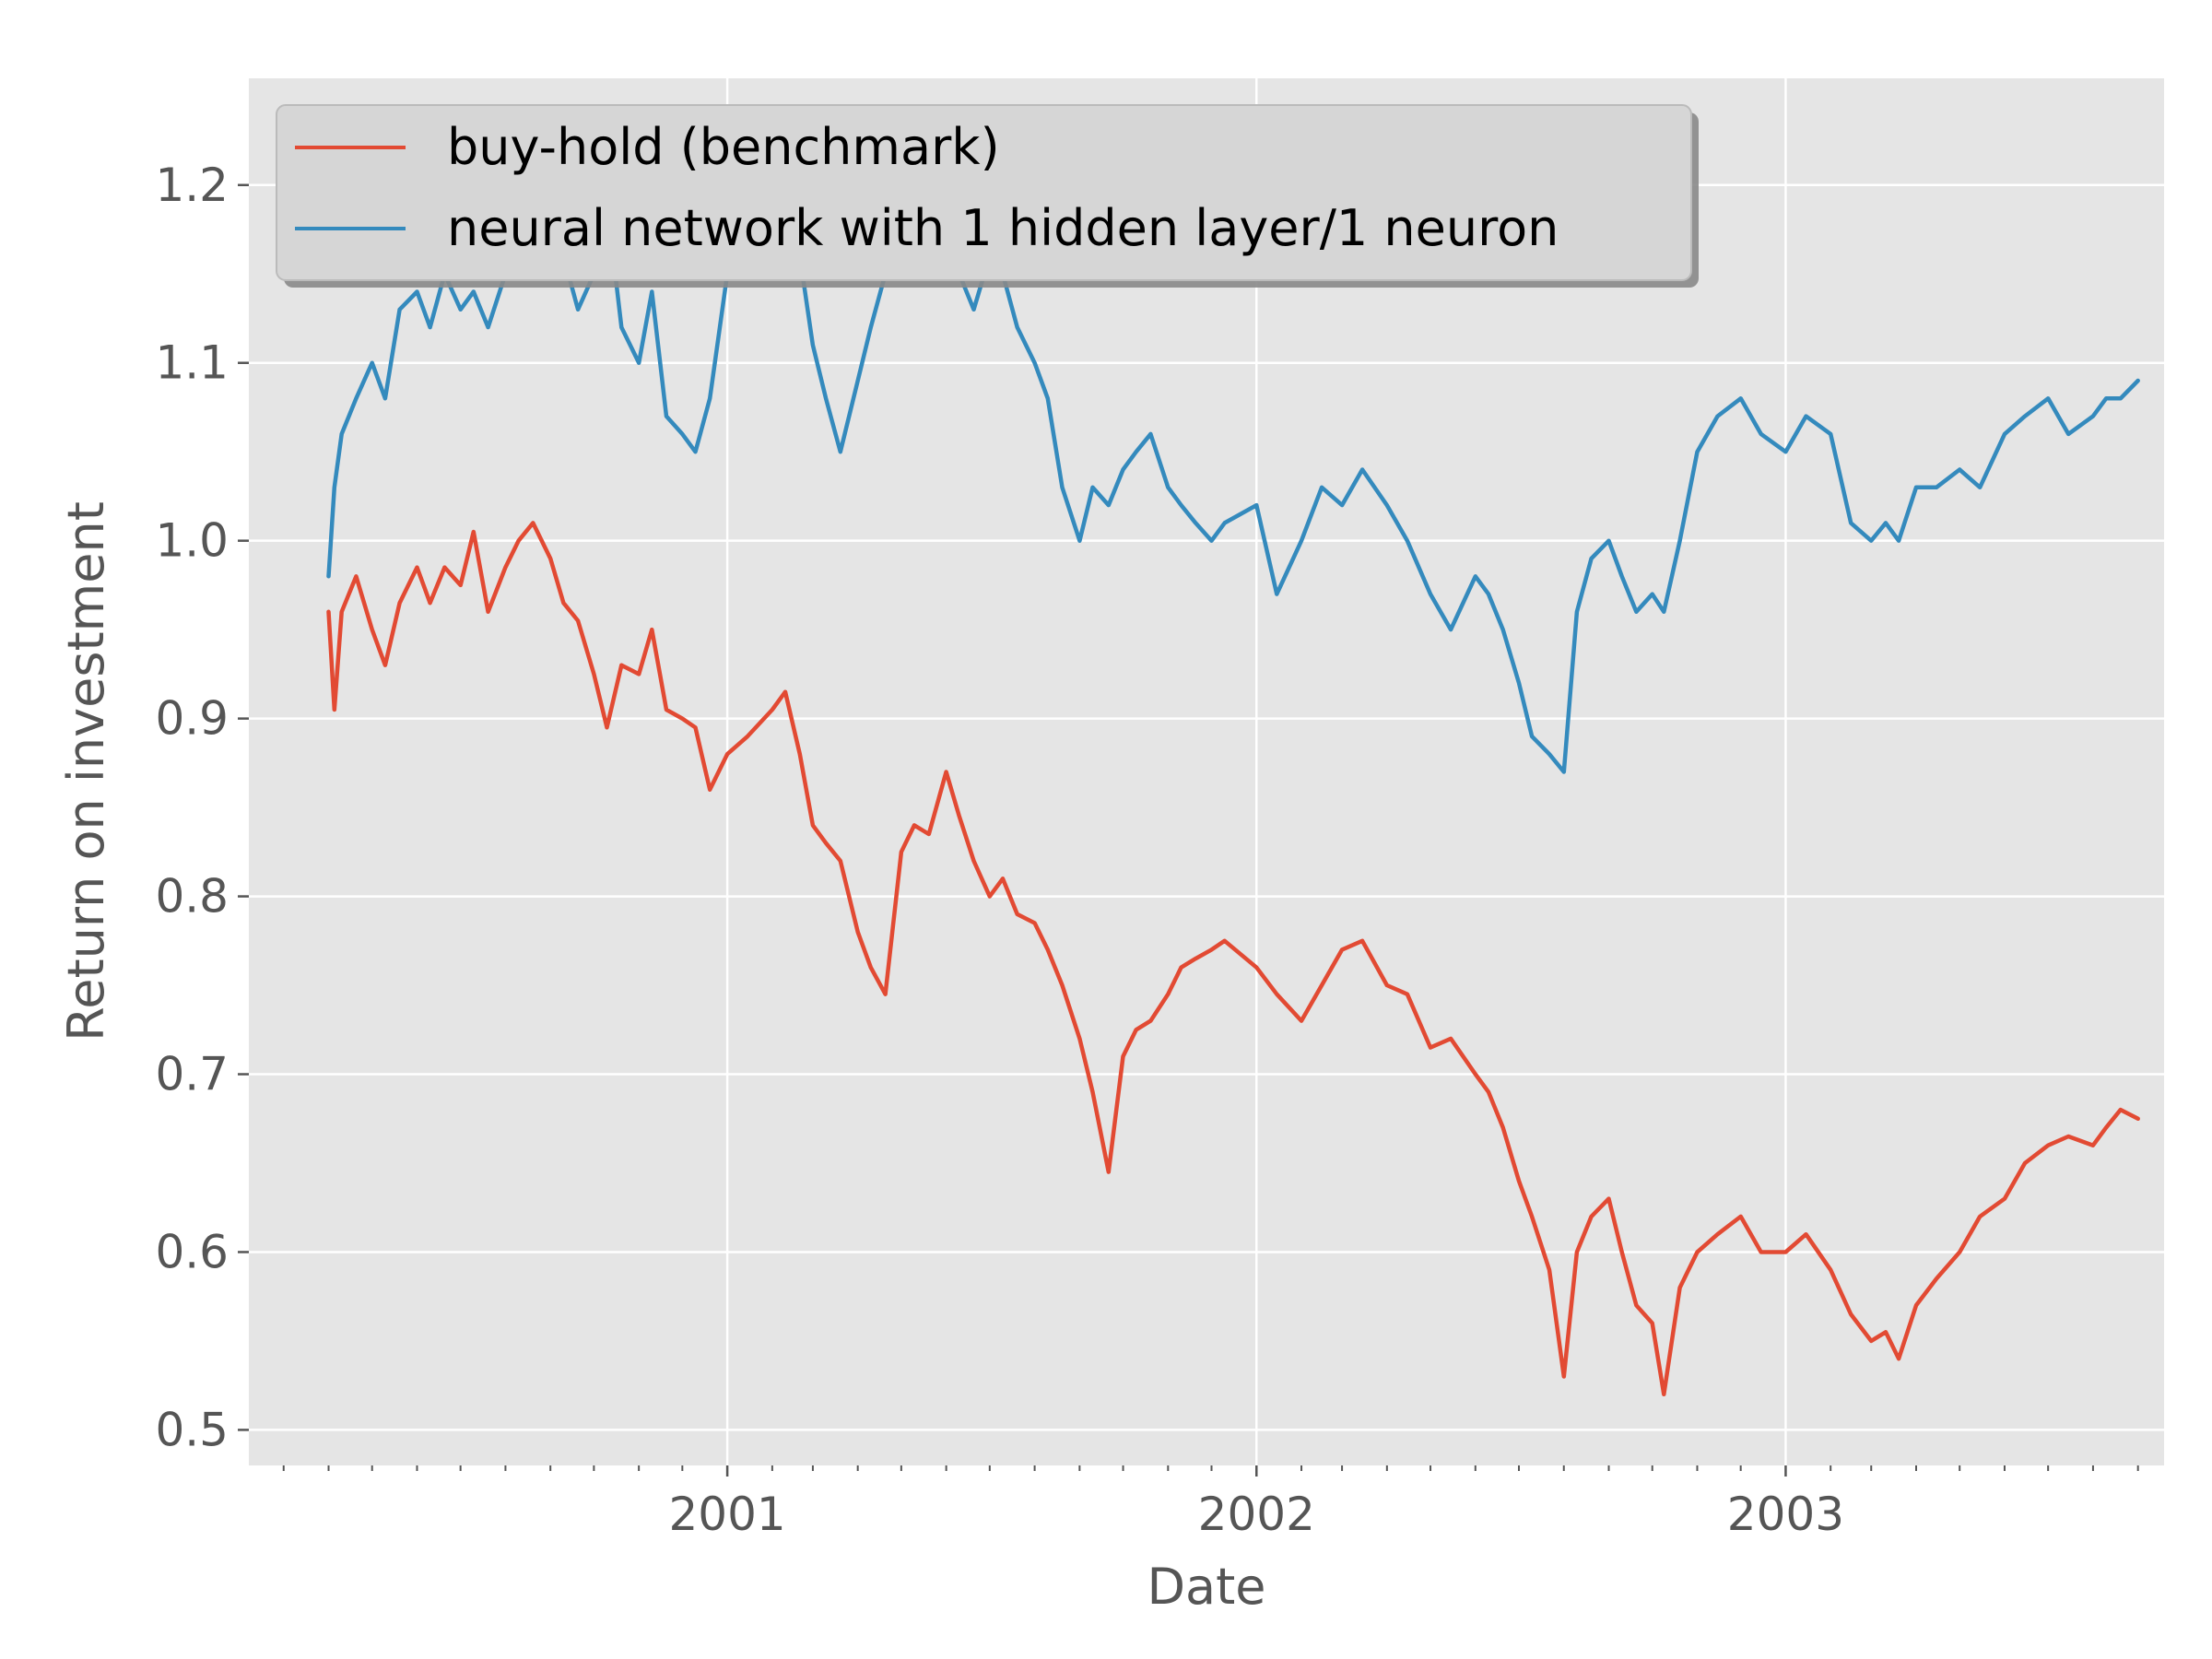 This screenshot has height=1659, width=2212. What do you see at coordinates (723, 147) in the screenshot?
I see `legend-label-buy-hold: buy-hold (benchmark)` at bounding box center [723, 147].